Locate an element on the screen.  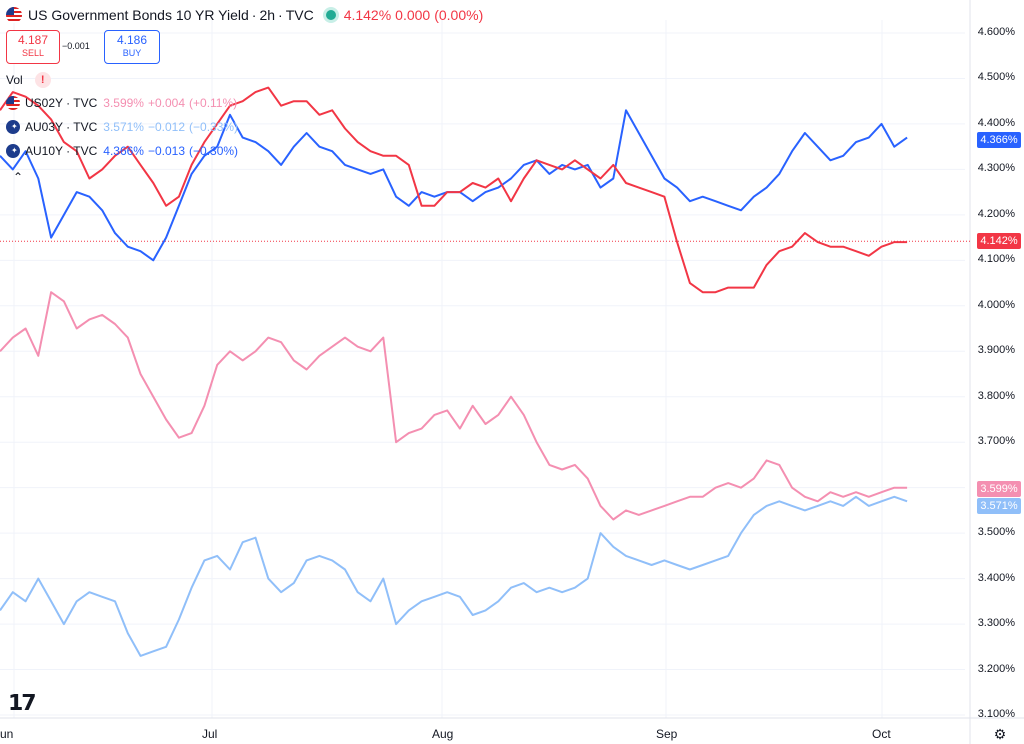
legend-row-us02y: US02Y · TVC 3.599% +0.004 (+0.11%) is located at coordinates (121, 103).